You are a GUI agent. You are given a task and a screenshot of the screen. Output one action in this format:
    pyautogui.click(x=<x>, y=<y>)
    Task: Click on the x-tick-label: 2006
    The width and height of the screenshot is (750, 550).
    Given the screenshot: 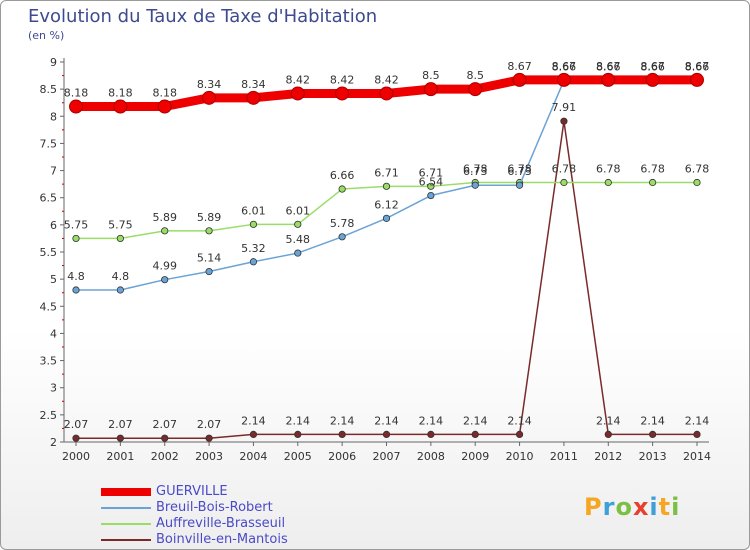 What is the action you would take?
    pyautogui.click(x=342, y=456)
    